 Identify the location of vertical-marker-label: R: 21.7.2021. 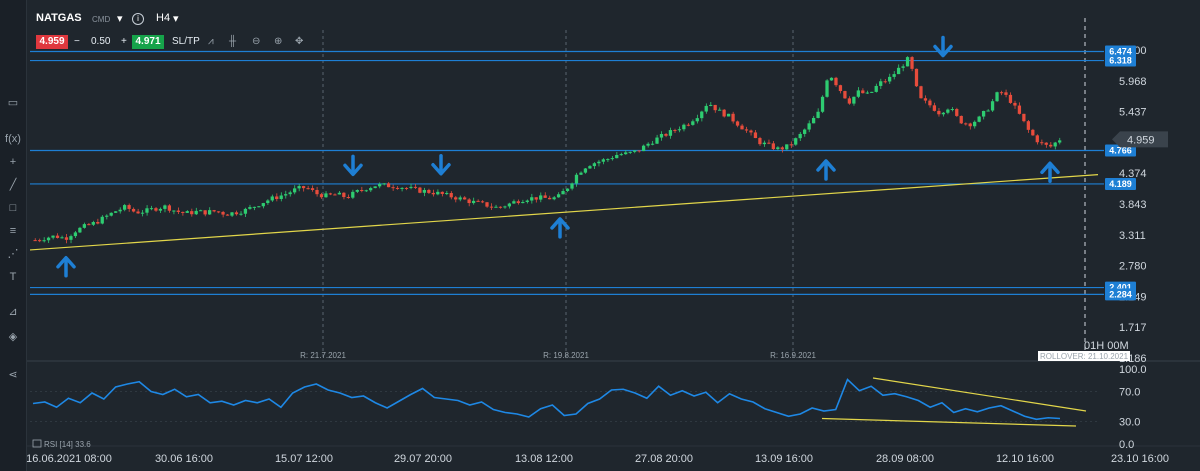
(323, 355).